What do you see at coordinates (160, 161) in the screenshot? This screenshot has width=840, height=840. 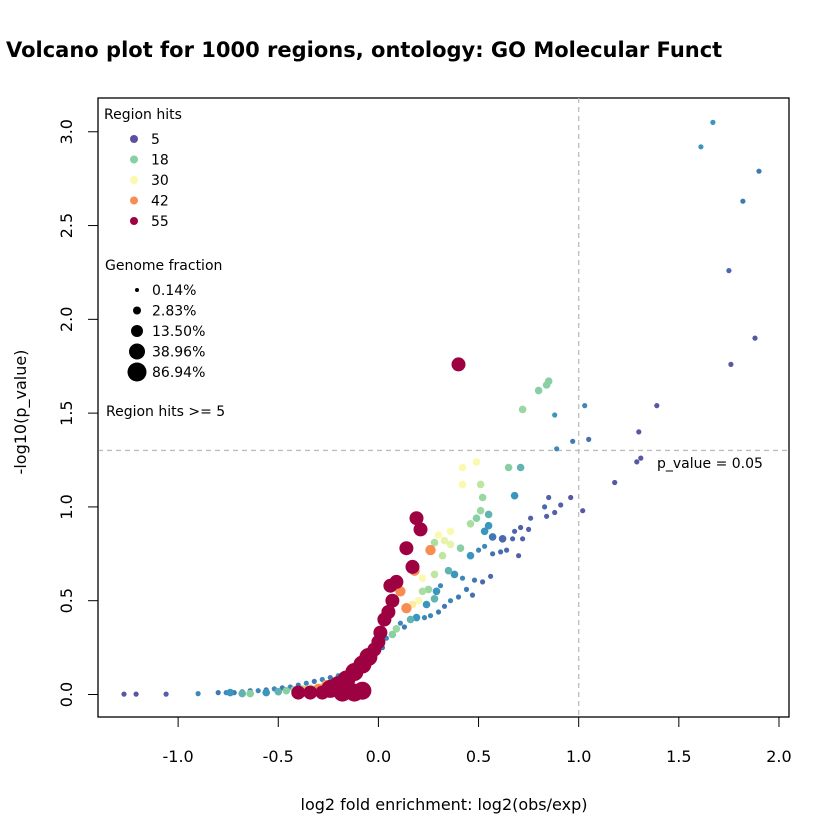 I see `color-legend-label: 18` at bounding box center [160, 161].